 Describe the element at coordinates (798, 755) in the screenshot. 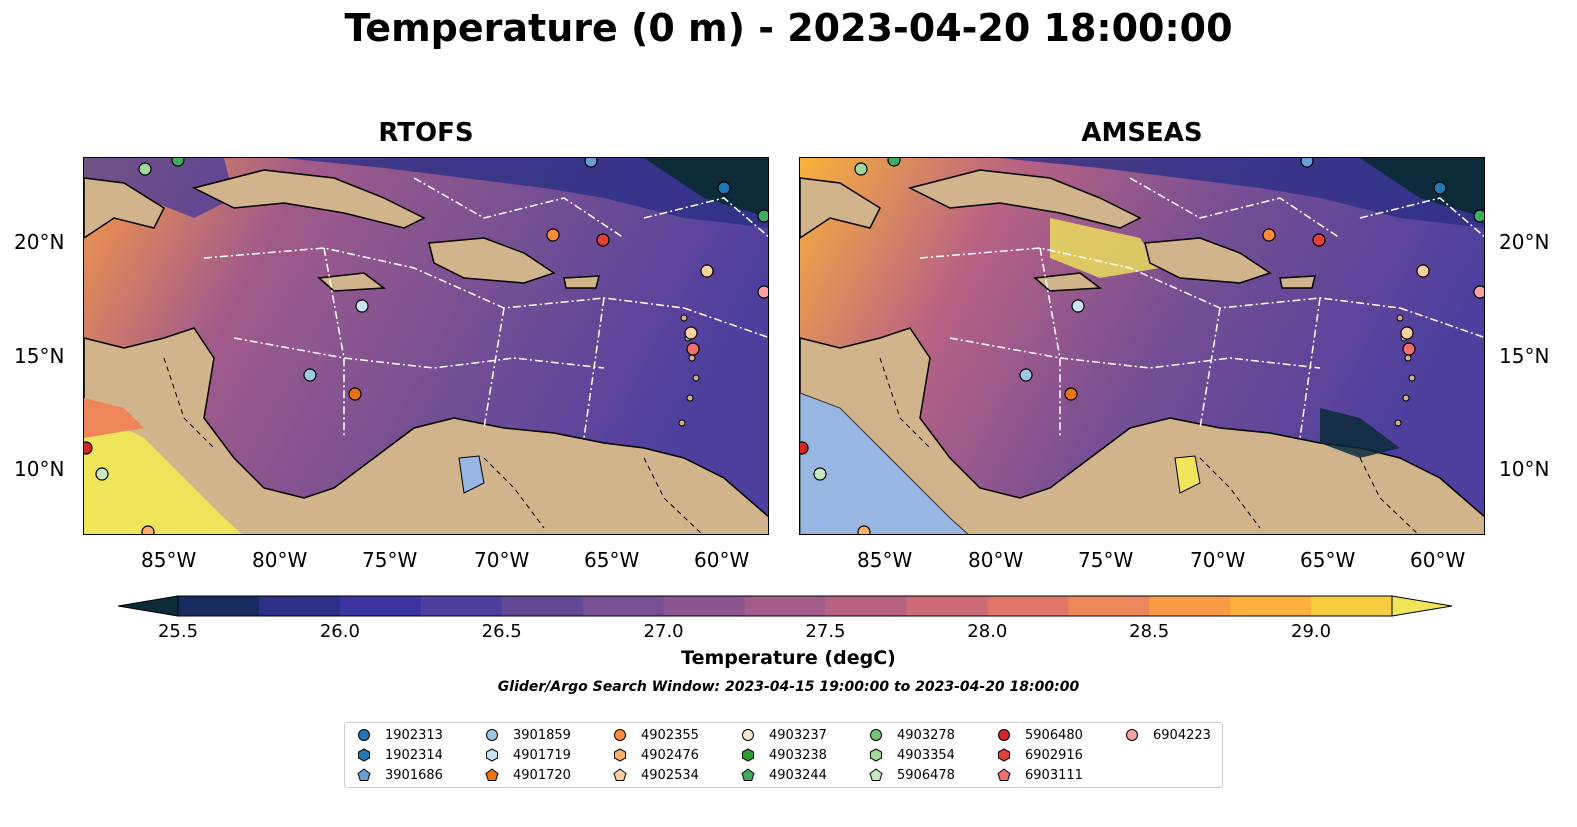

I see `legend-label: 4903238` at that location.